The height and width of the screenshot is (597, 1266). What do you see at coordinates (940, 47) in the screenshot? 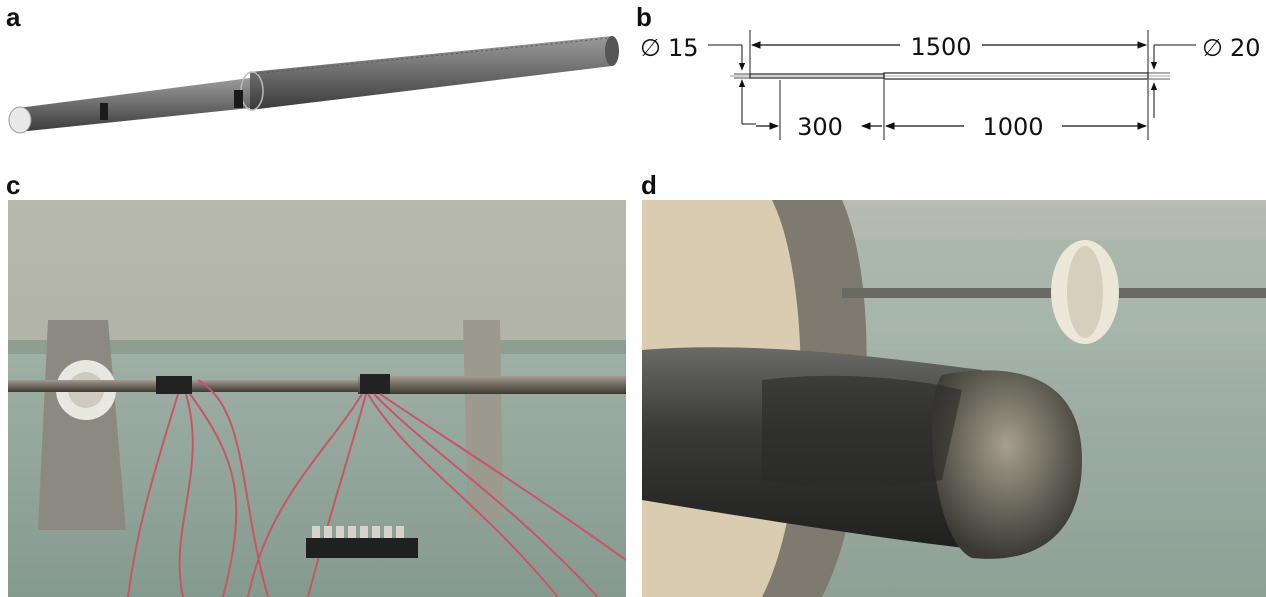
I see `dim-total-length: 1500` at bounding box center [940, 47].